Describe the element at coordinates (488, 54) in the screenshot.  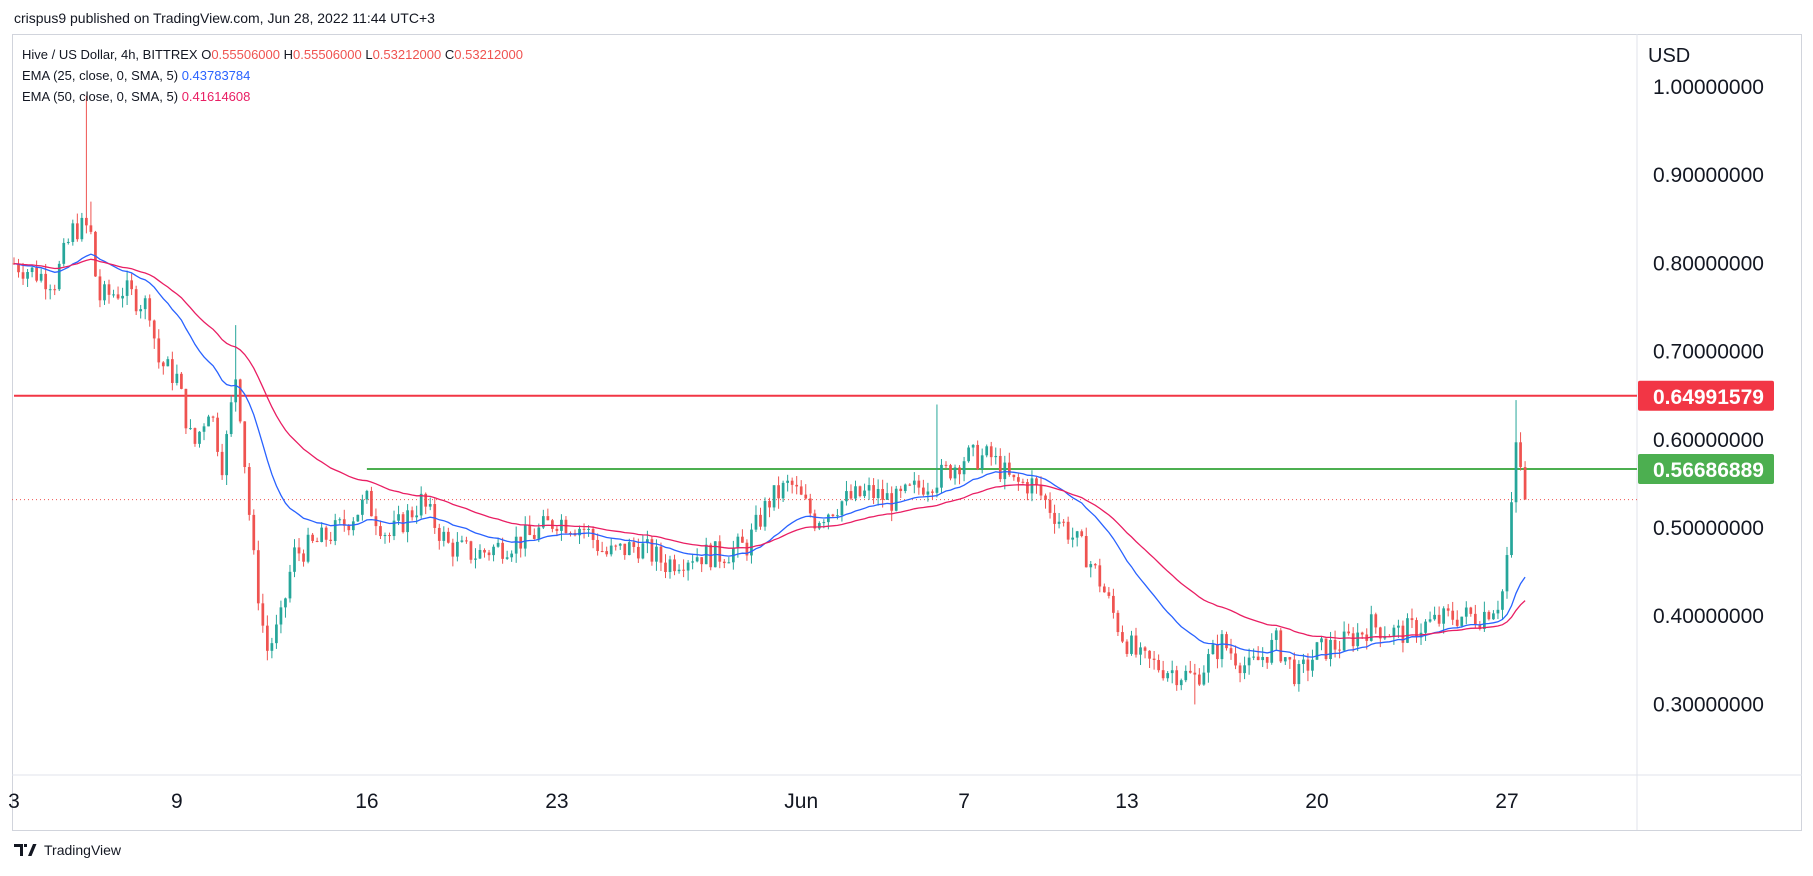
I see `close-value: 0.53212000` at that location.